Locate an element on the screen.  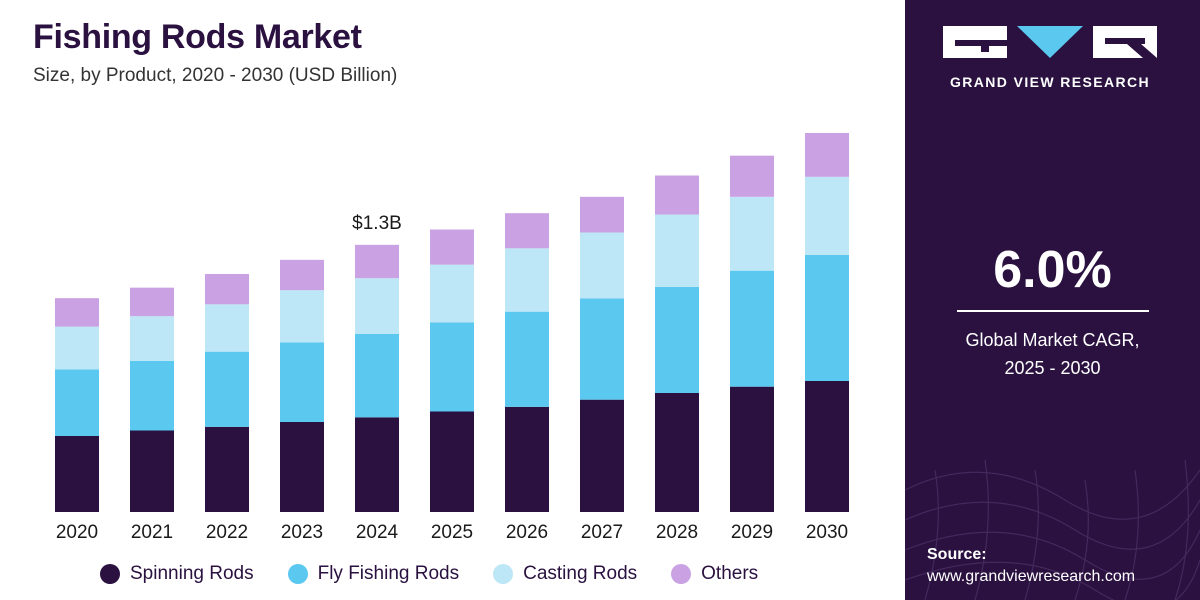
bar-others-2030 is located at coordinates (827, 155).